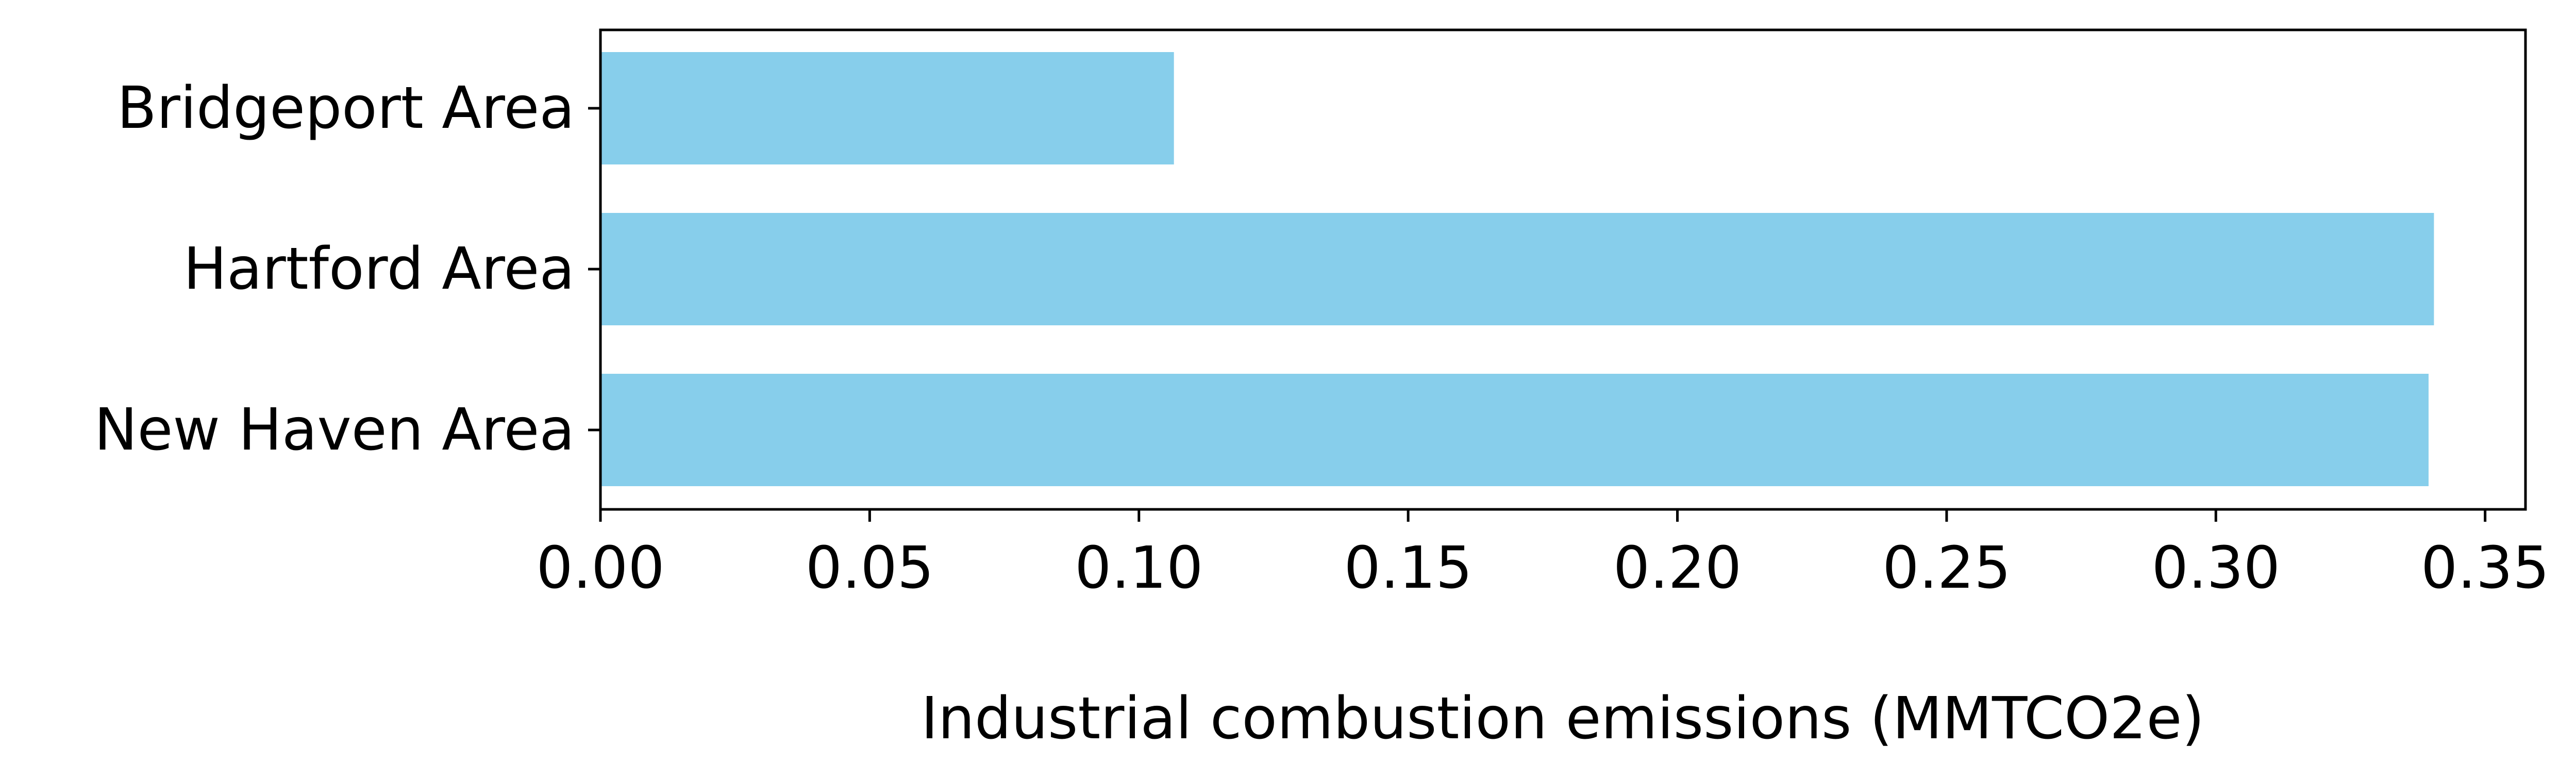 The width and height of the screenshot is (2576, 779). Describe the element at coordinates (1946, 568) in the screenshot. I see `x-tick-label: 0.25` at that location.